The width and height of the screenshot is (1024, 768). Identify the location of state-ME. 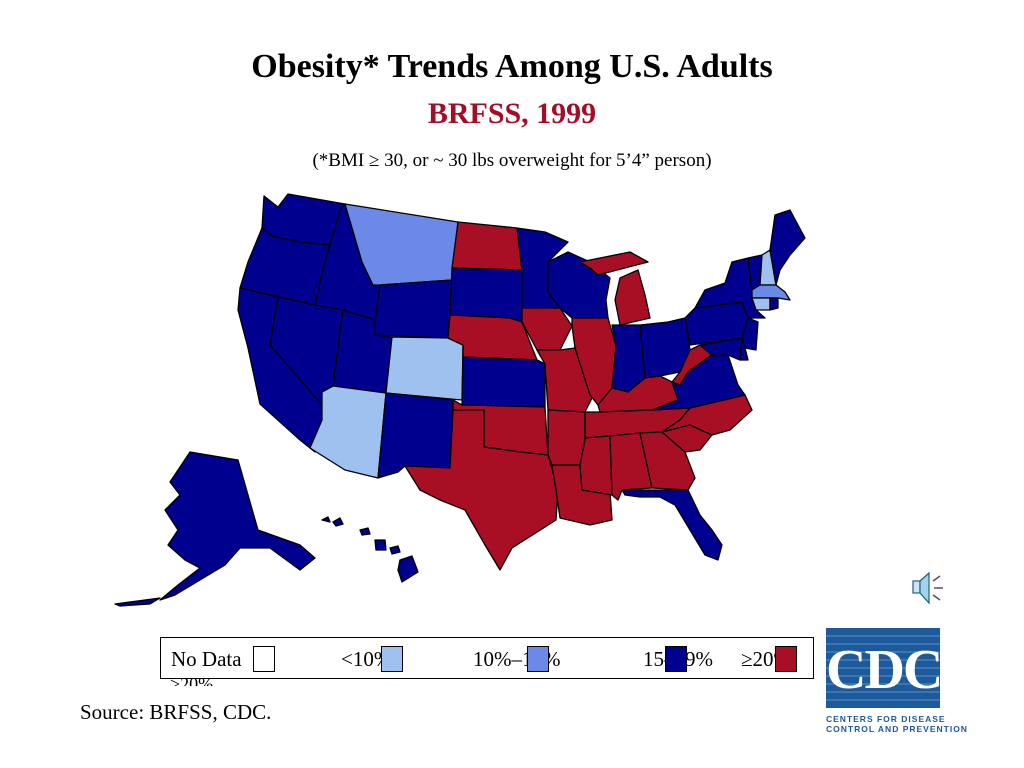
(787, 247).